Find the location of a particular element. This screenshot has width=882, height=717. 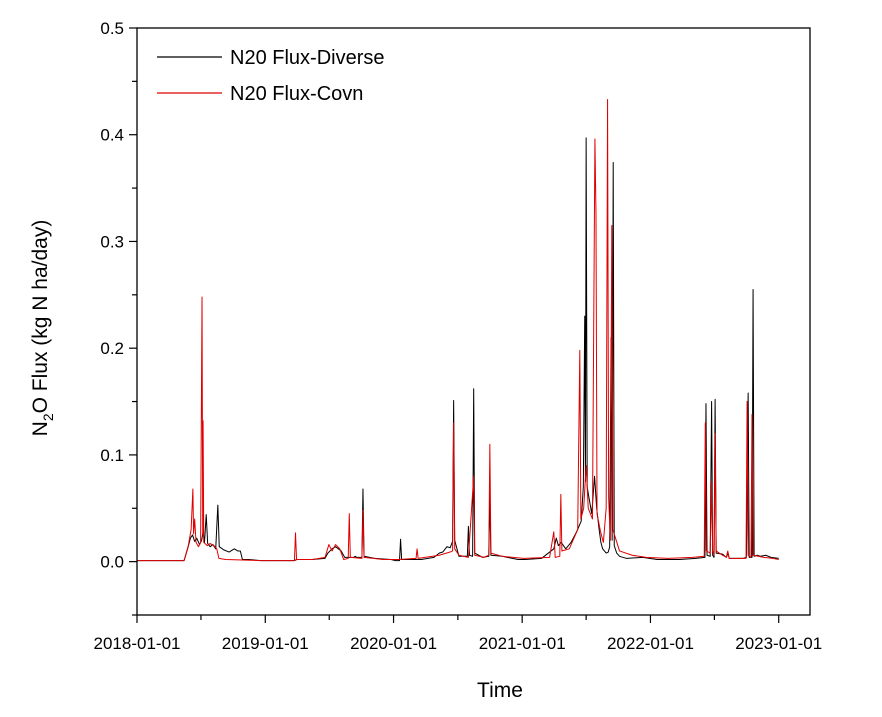

x-tick-label: 2021-01-01 is located at coordinates (522, 643).